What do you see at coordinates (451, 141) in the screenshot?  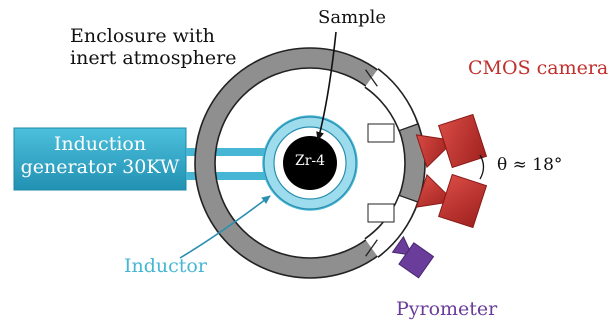 I see `cmos-camera-upper` at bounding box center [451, 141].